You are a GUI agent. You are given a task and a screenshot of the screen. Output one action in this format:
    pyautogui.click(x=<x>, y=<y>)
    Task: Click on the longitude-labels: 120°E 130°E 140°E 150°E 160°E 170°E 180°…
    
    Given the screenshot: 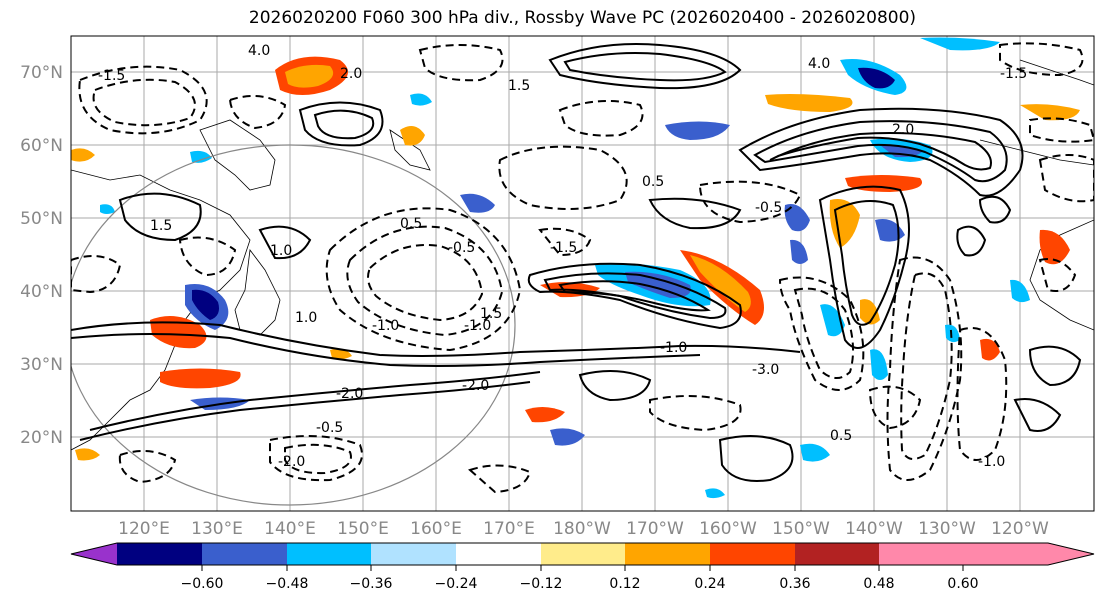 What is the action you would take?
    pyautogui.click(x=583, y=529)
    